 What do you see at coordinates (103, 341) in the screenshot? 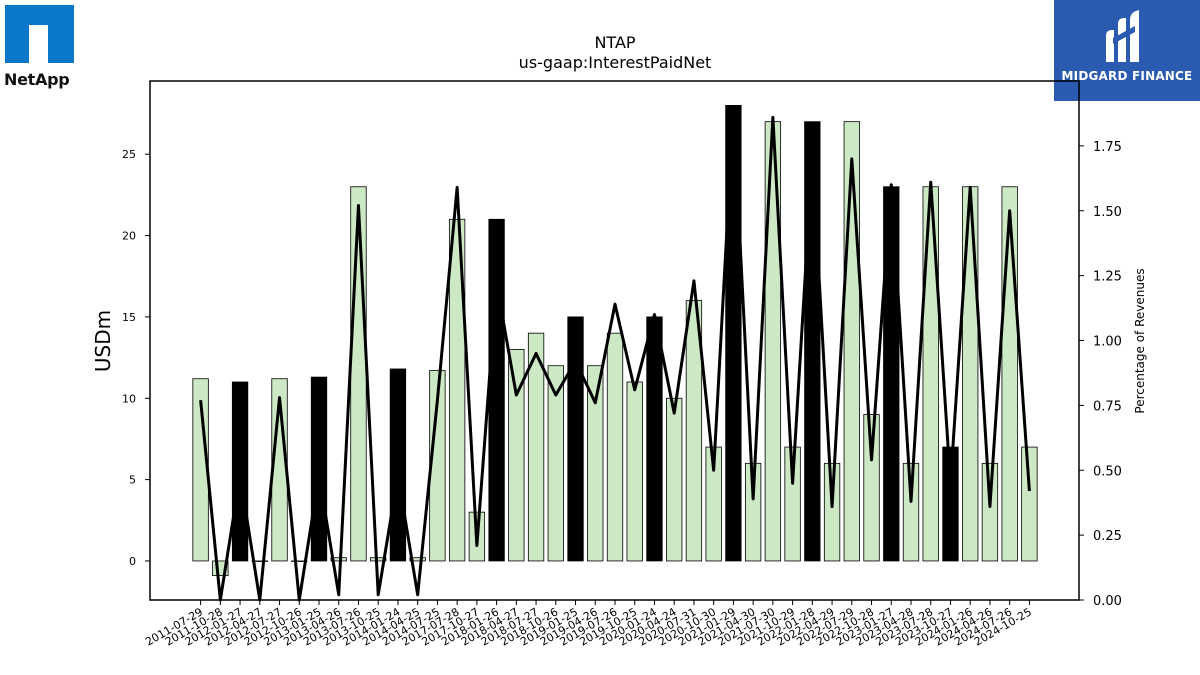
I see `y-axis-label: USDm` at bounding box center [103, 341].